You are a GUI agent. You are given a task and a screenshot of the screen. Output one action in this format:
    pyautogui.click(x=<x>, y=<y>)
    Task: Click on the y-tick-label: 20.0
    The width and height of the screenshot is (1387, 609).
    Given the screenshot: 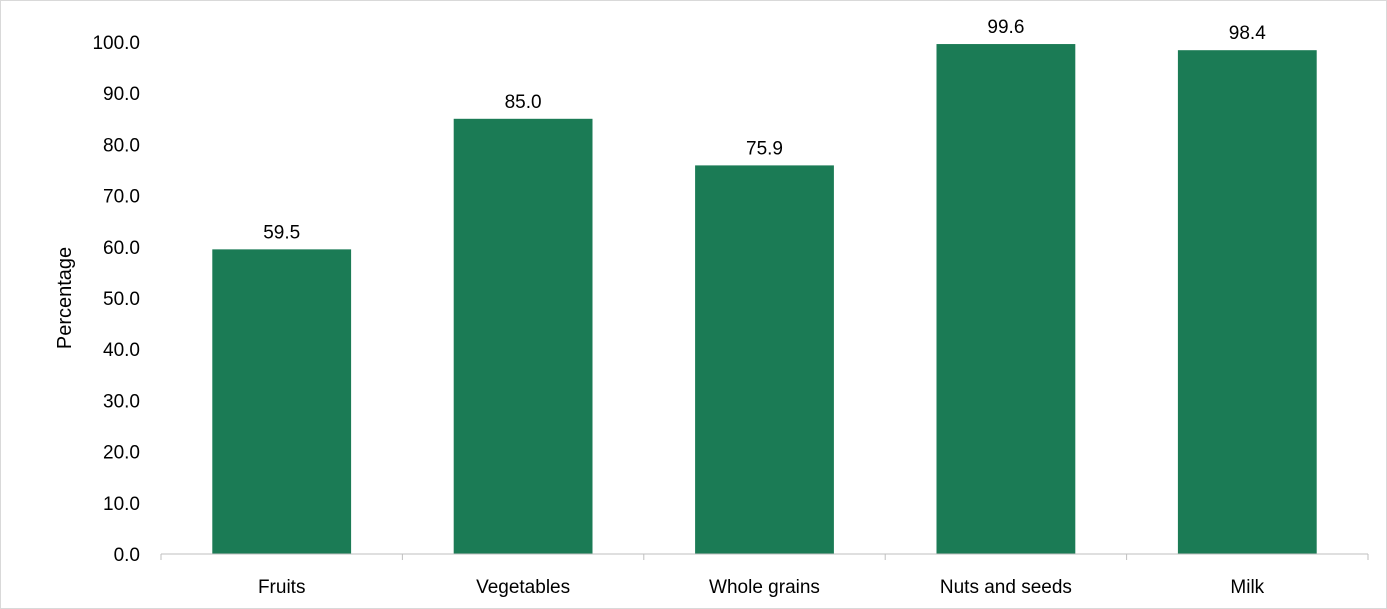 What is the action you would take?
    pyautogui.click(x=121, y=453)
    